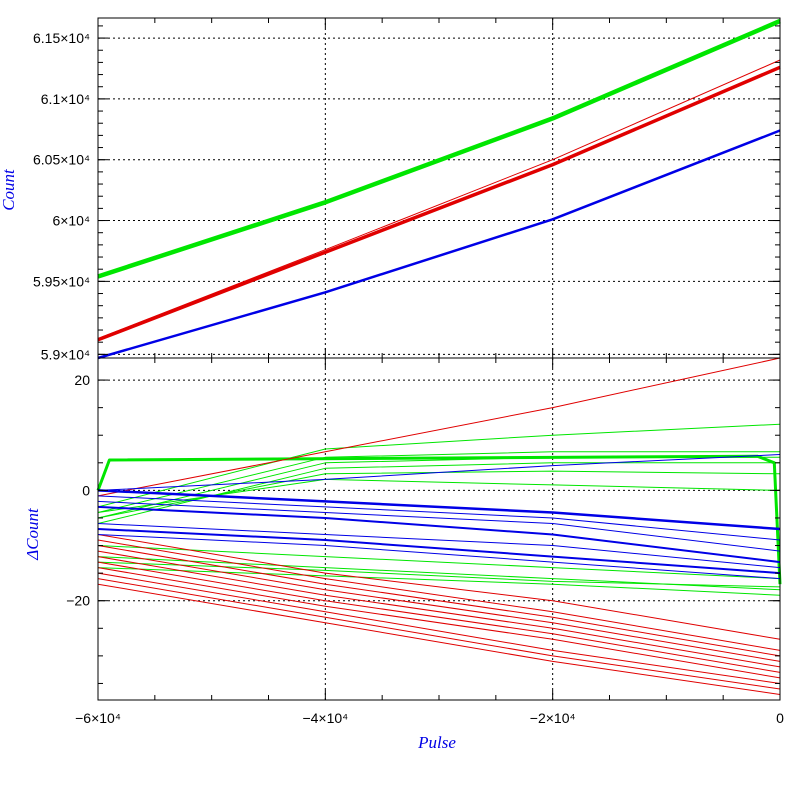 Image resolution: width=797 pixels, height=797 pixels. I want to click on y-tick-label: 5.95×10⁴, so click(61, 281).